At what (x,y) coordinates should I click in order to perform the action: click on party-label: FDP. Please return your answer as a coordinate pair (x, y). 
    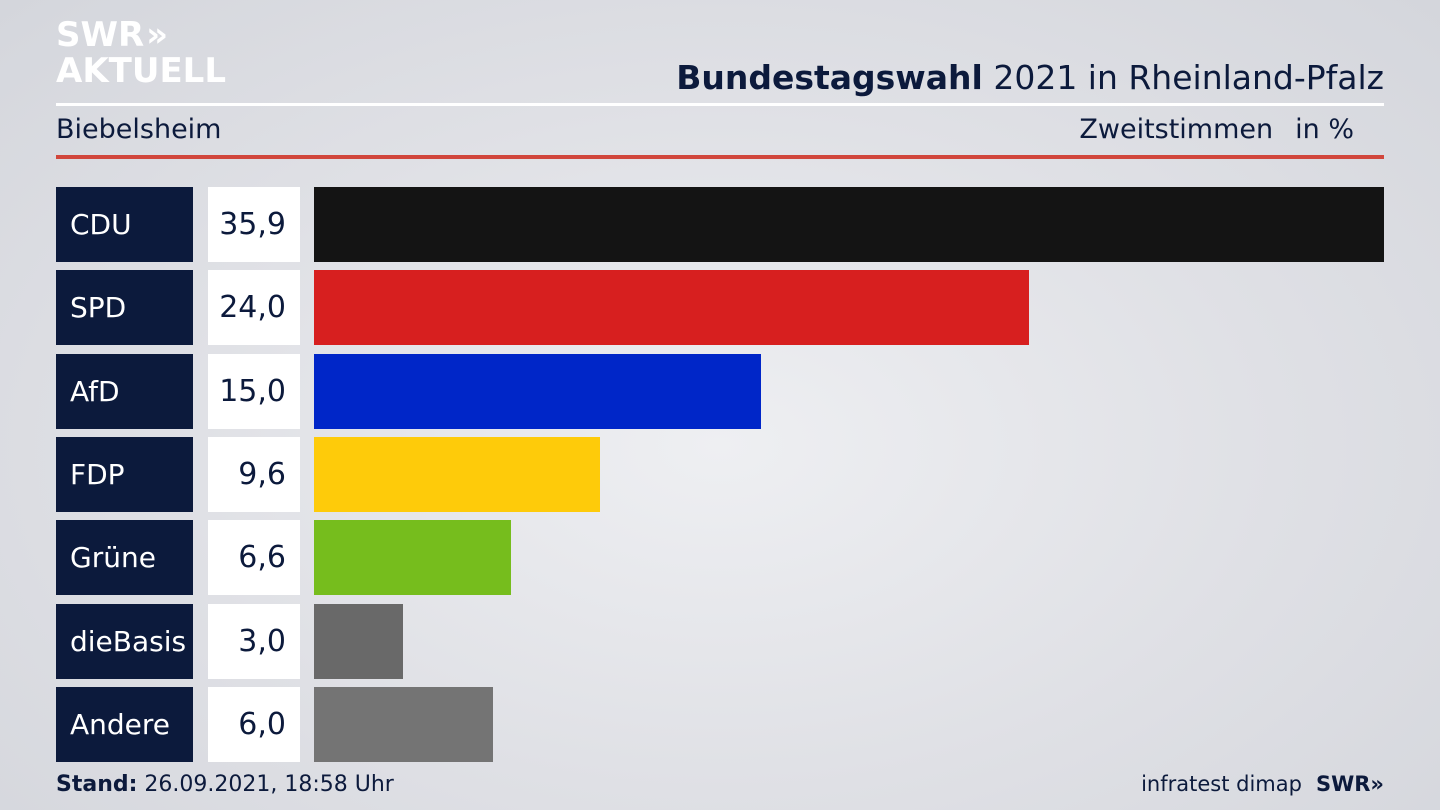
    Looking at the image, I should click on (124, 474).